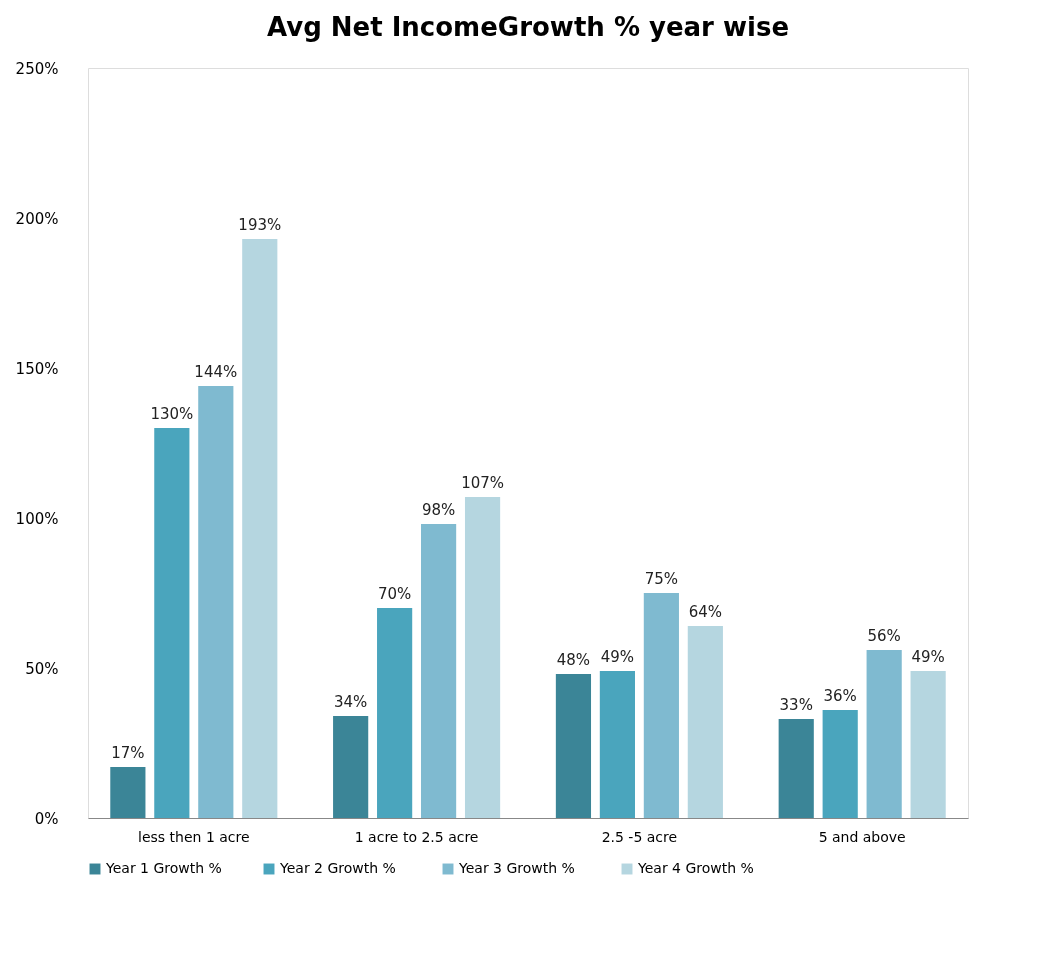 This screenshot has width=1040, height=970. I want to click on x-tick-label: less then 1 acre, so click(194, 836).